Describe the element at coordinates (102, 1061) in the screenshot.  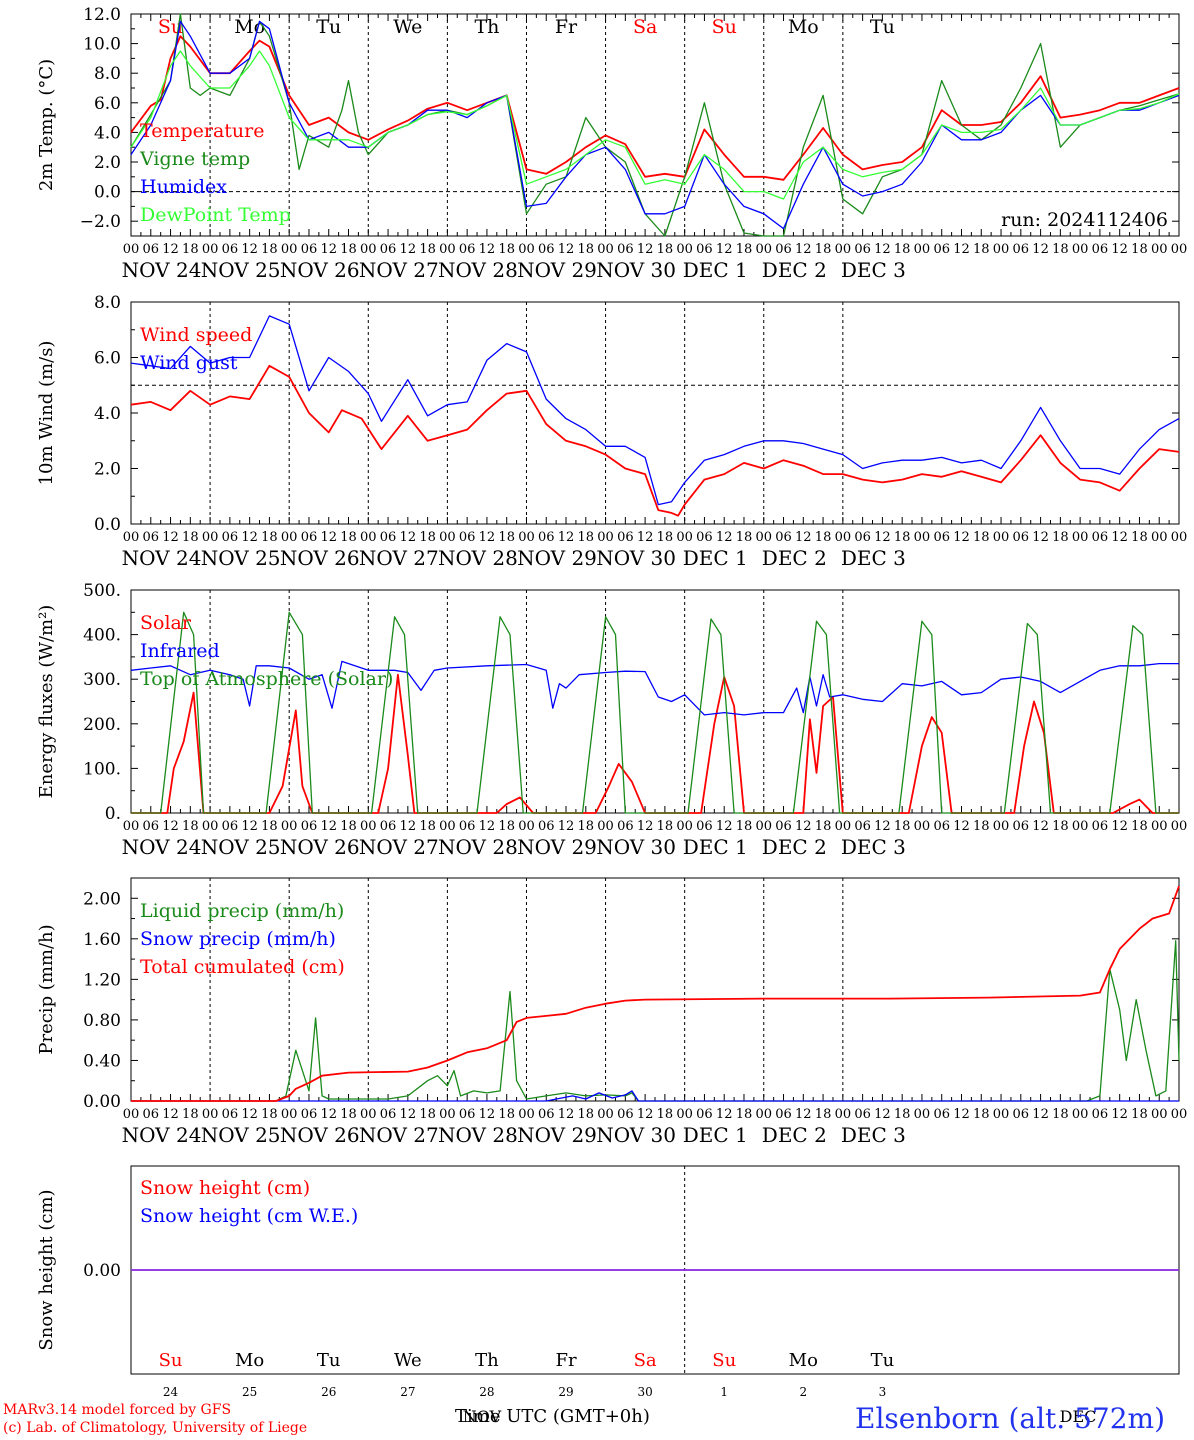
I see `y-tick-label: 0.40` at that location.